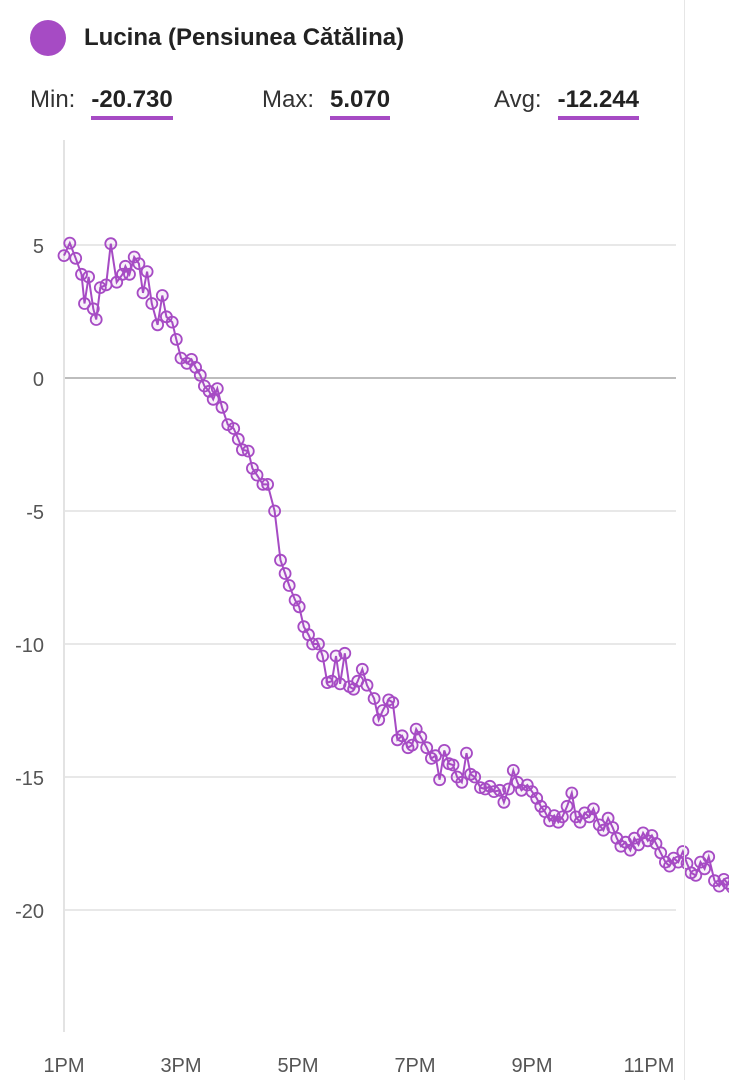 Image resolution: width=729 pixels, height=1080 pixels. What do you see at coordinates (180, 1066) in the screenshot?
I see `x-tick-label: 3PM` at bounding box center [180, 1066].